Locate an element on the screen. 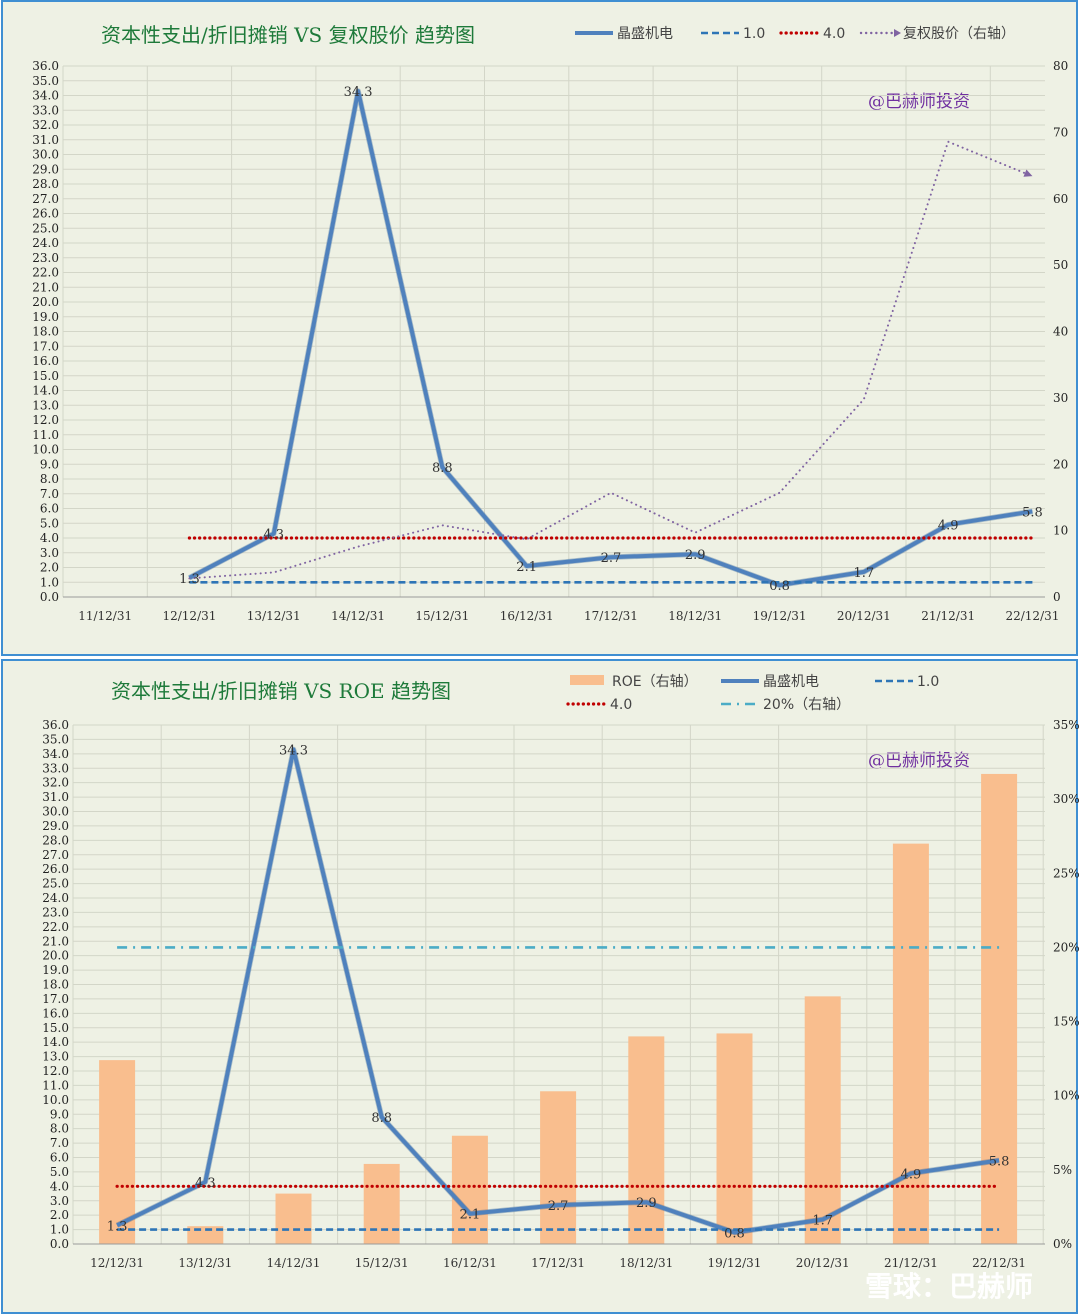 Image resolution: width=1080 pixels, height=1316 pixels. x-tick-label: 22/12/31 is located at coordinates (999, 1263).